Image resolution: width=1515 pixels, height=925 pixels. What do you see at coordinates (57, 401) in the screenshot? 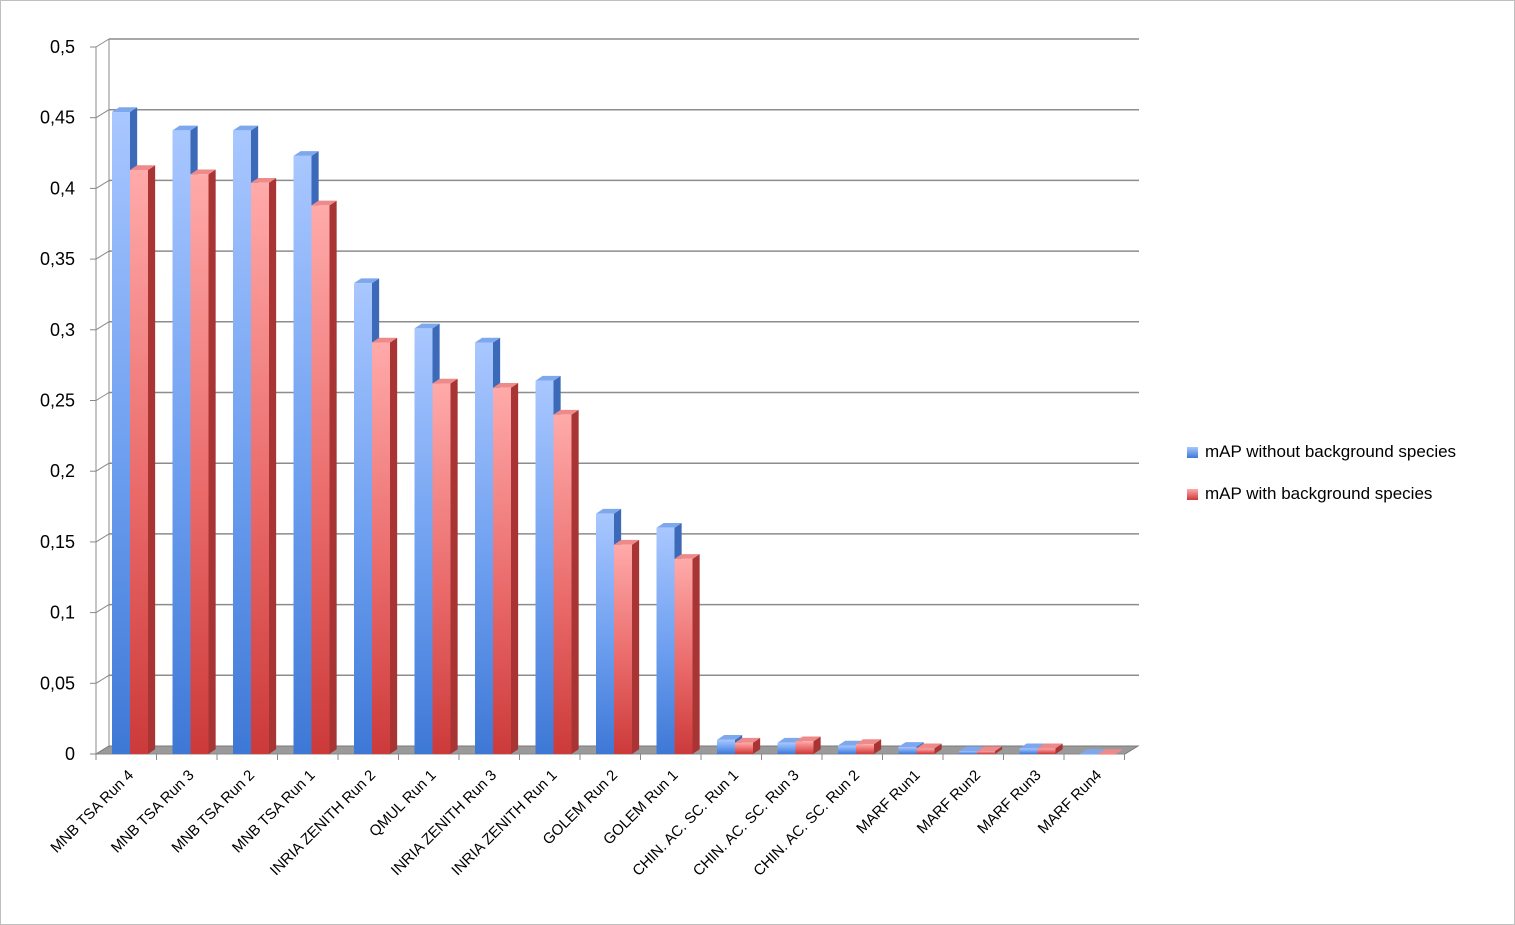
I see `y-tick-label: 0,25` at bounding box center [57, 401].